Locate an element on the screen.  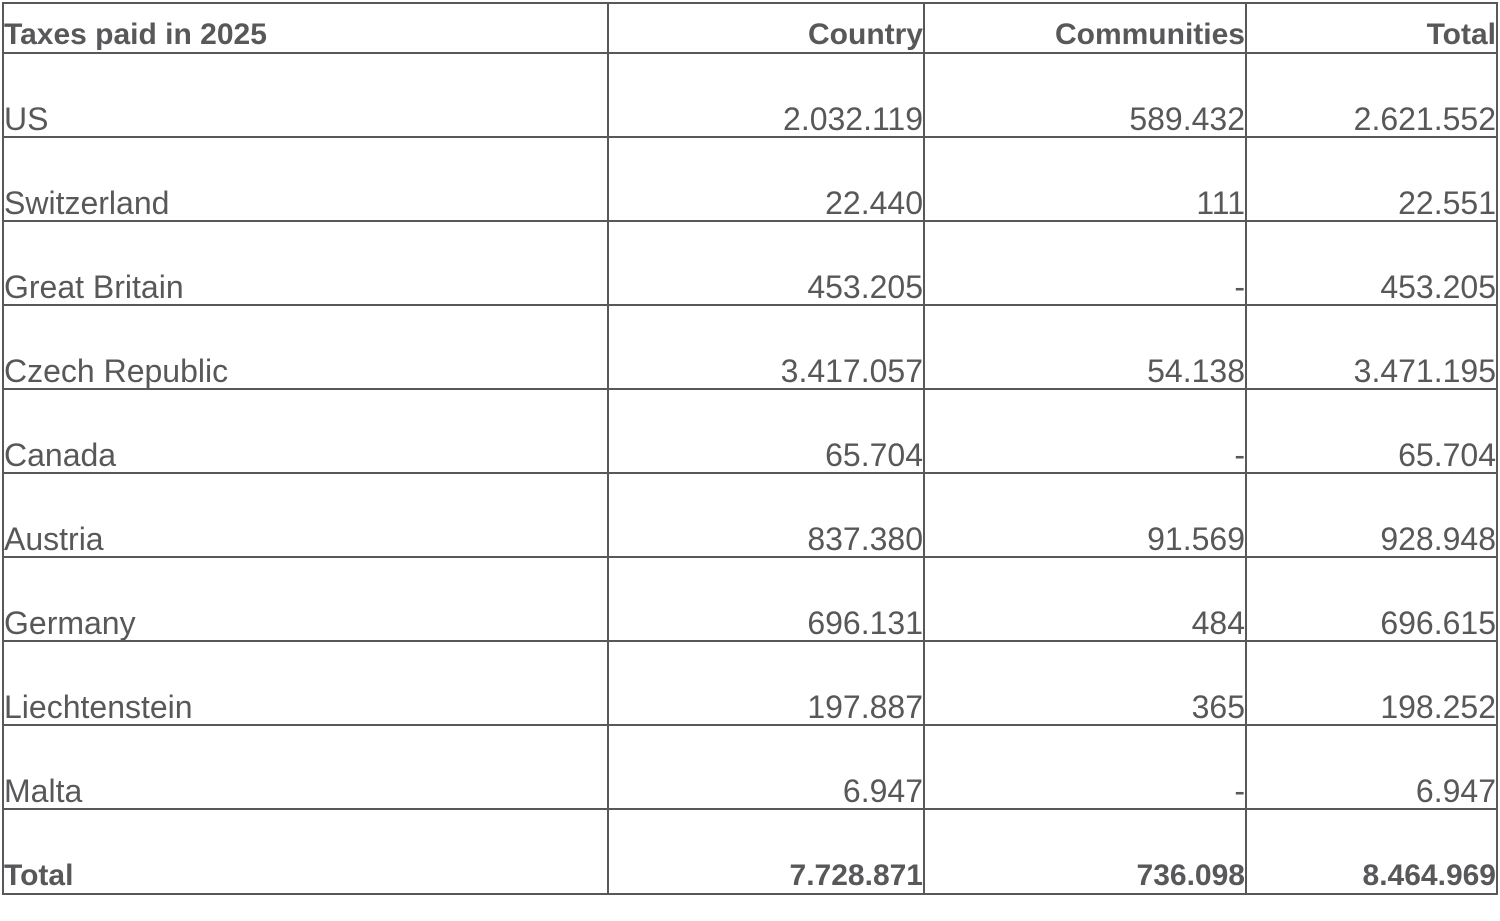
table-row: Malta 6.947-6.947 is located at coordinates (750, 767).